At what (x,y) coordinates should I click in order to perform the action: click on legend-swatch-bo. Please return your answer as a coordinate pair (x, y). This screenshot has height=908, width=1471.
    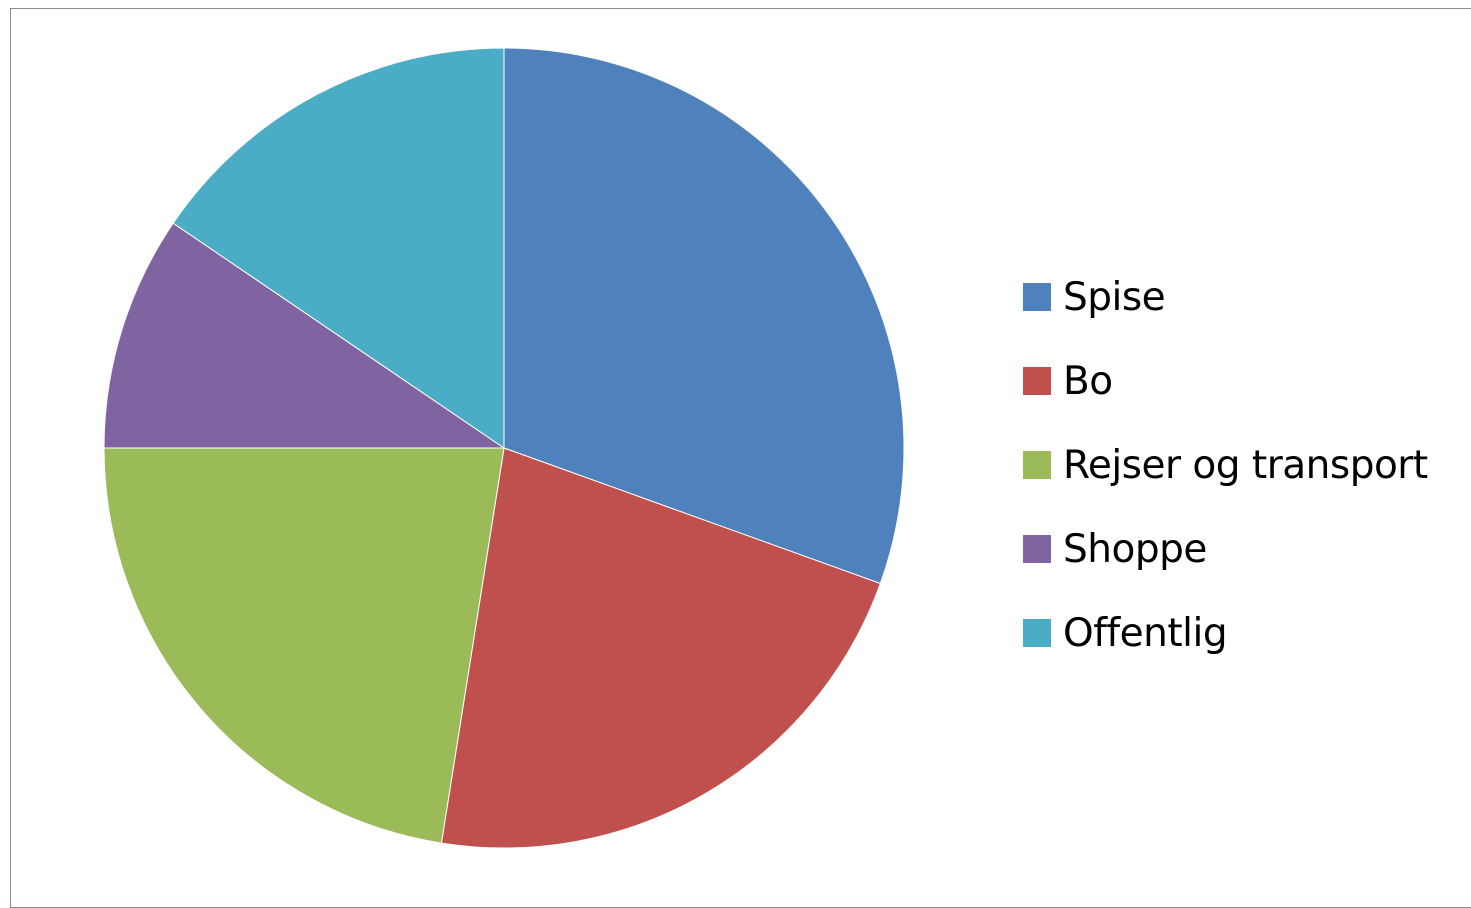
    Looking at the image, I should click on (1037, 381).